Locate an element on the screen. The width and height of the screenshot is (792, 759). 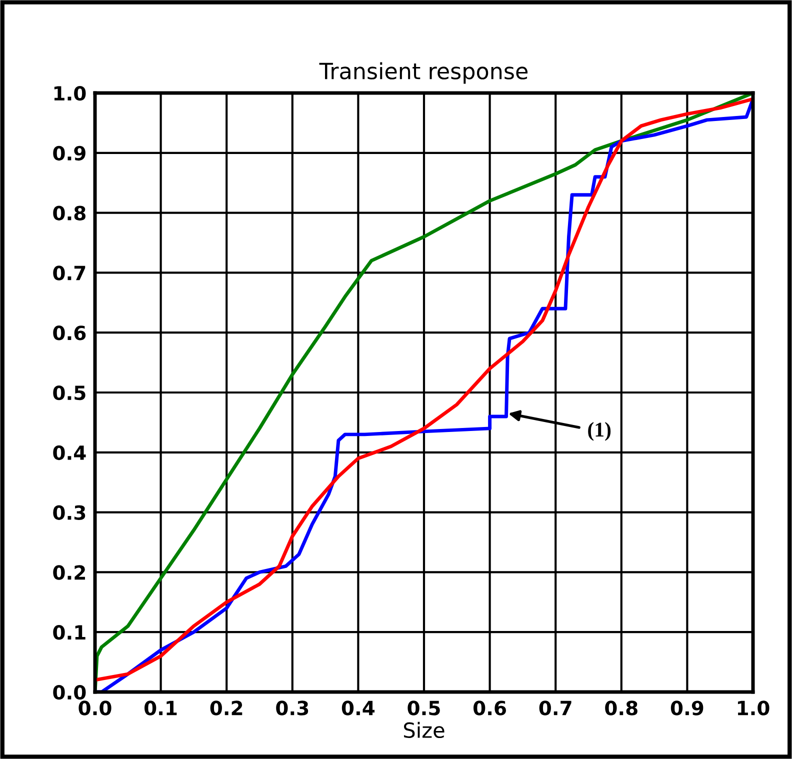
x-tick-label: 0.1 is located at coordinates (160, 708).